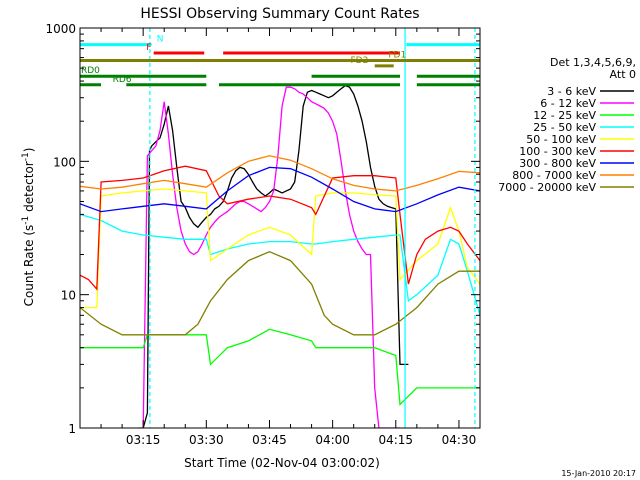  What do you see at coordinates (29, 150) in the screenshot?
I see `y-axis-label-end: )` at bounding box center [29, 150].